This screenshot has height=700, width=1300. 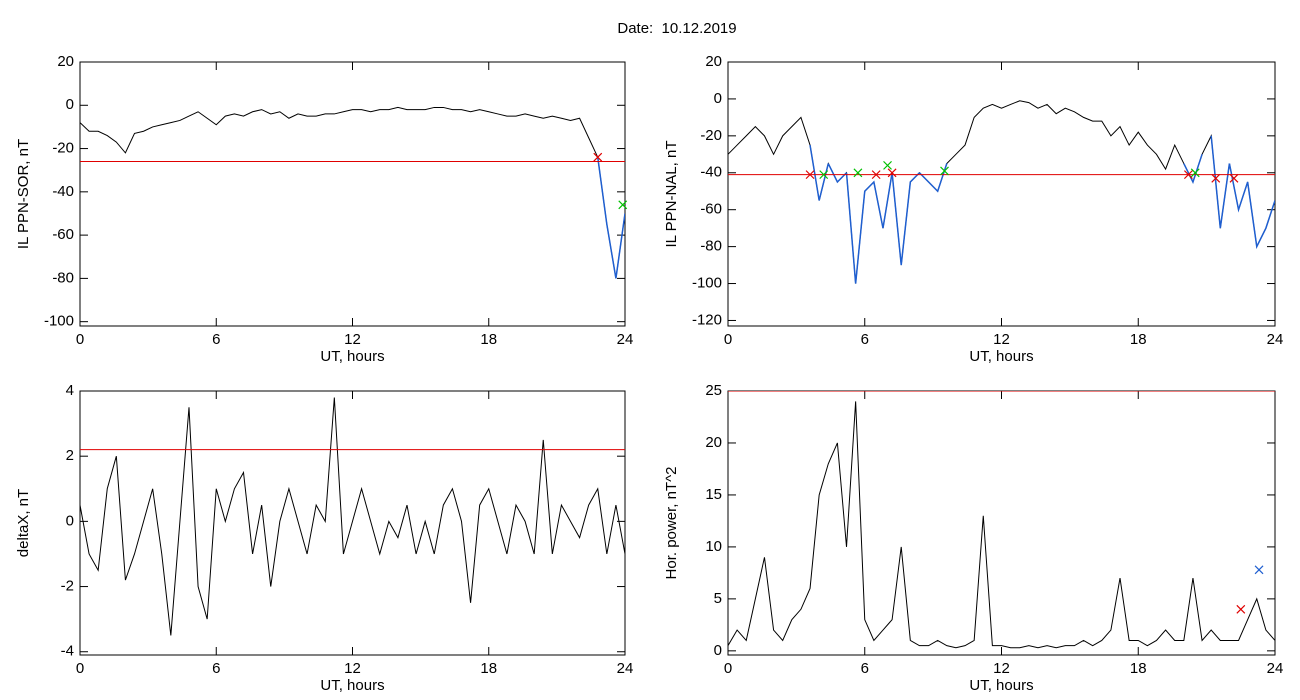 I want to click on page-title: Date: 10.12.2019, so click(x=676, y=28).